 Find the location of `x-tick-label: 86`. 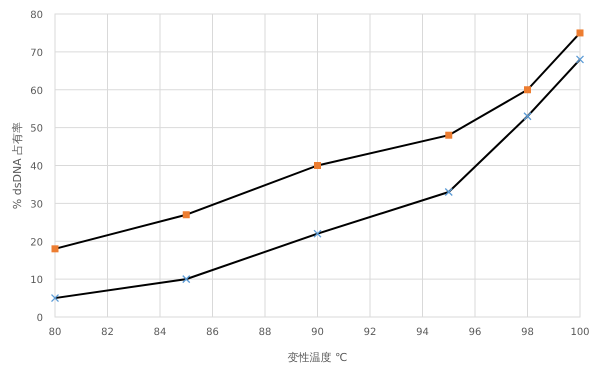

x-tick-label: 86 is located at coordinates (212, 332).